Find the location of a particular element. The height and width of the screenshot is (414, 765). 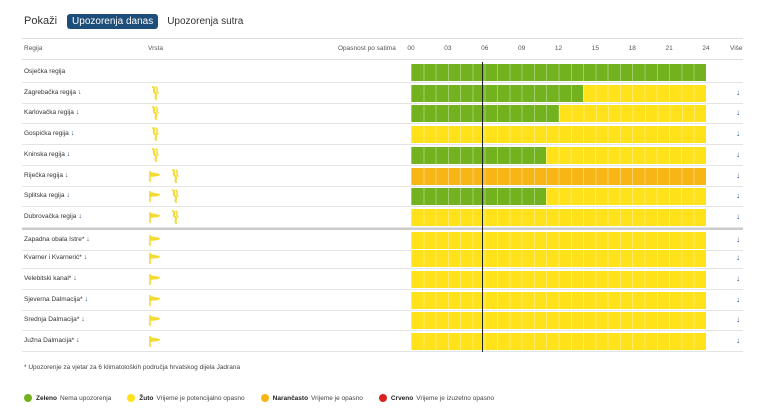

region-name: Splitska regija is located at coordinates (47, 195).